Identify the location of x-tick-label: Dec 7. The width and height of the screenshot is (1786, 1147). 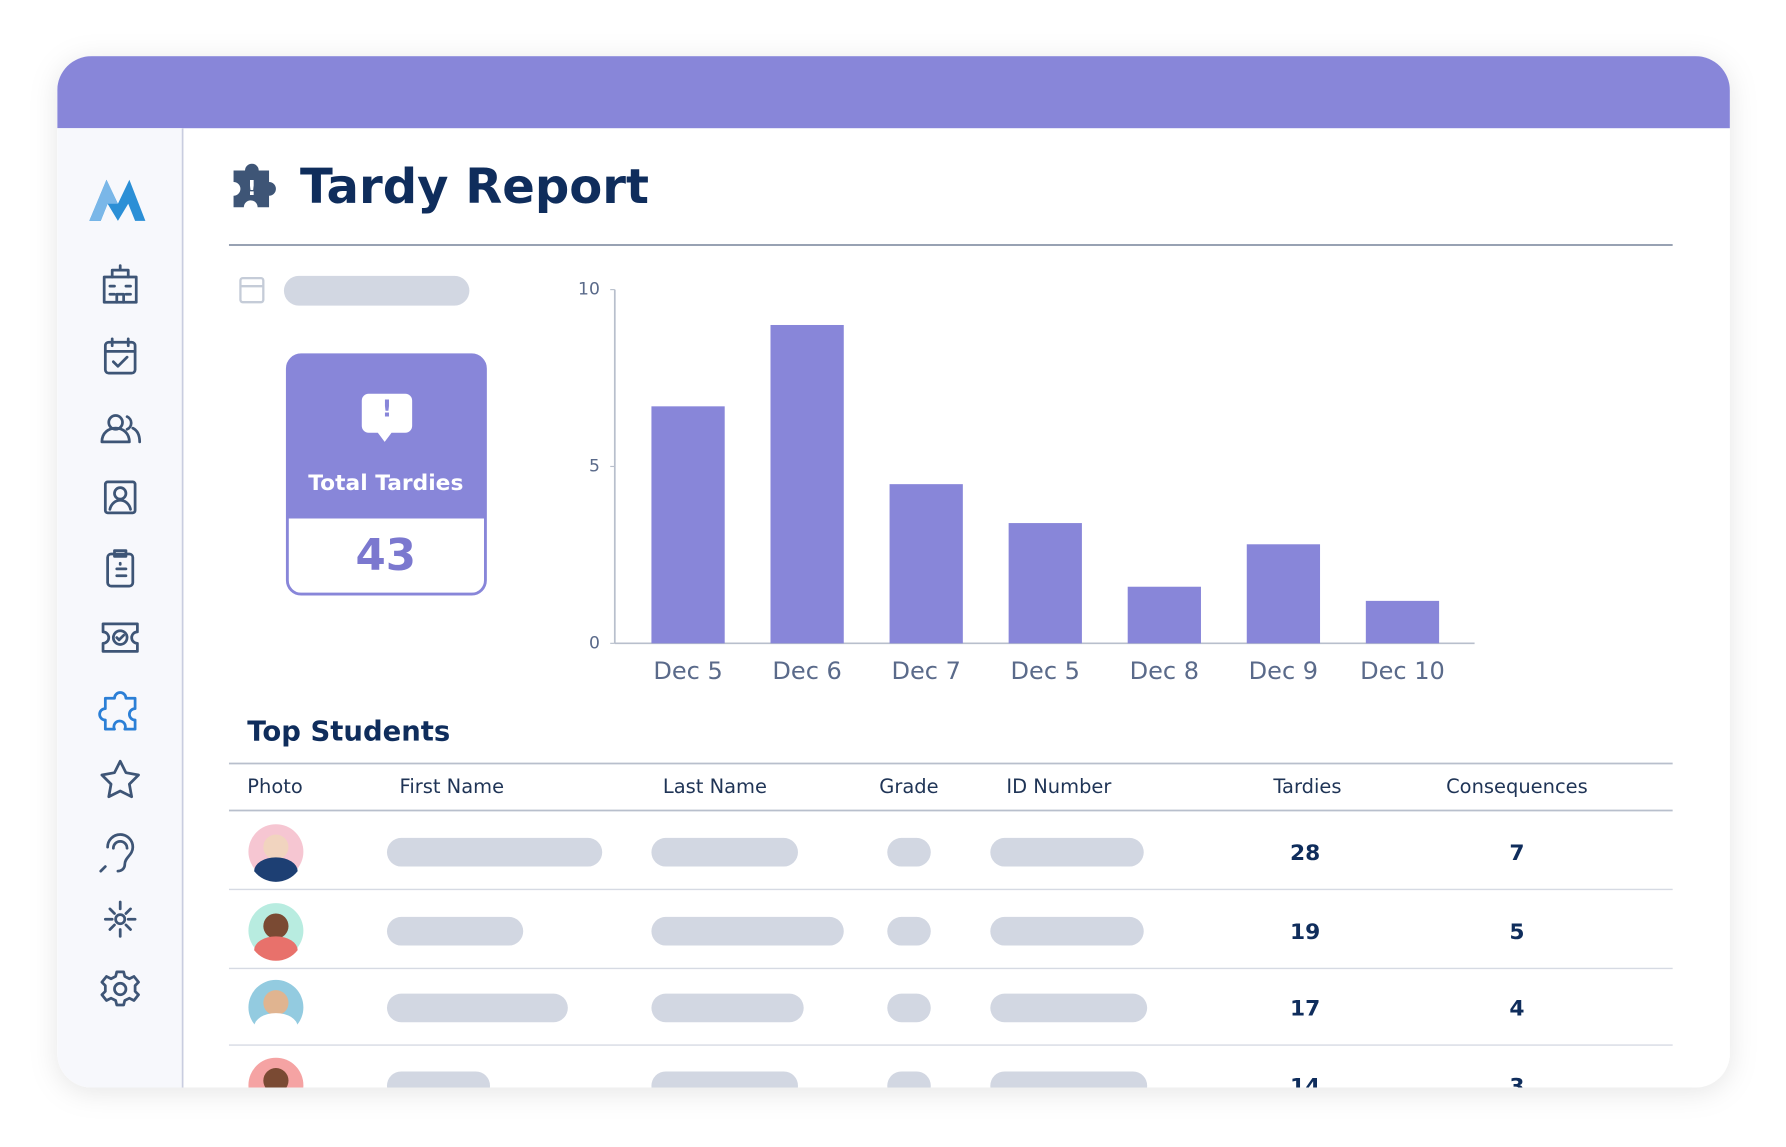
(925, 671).